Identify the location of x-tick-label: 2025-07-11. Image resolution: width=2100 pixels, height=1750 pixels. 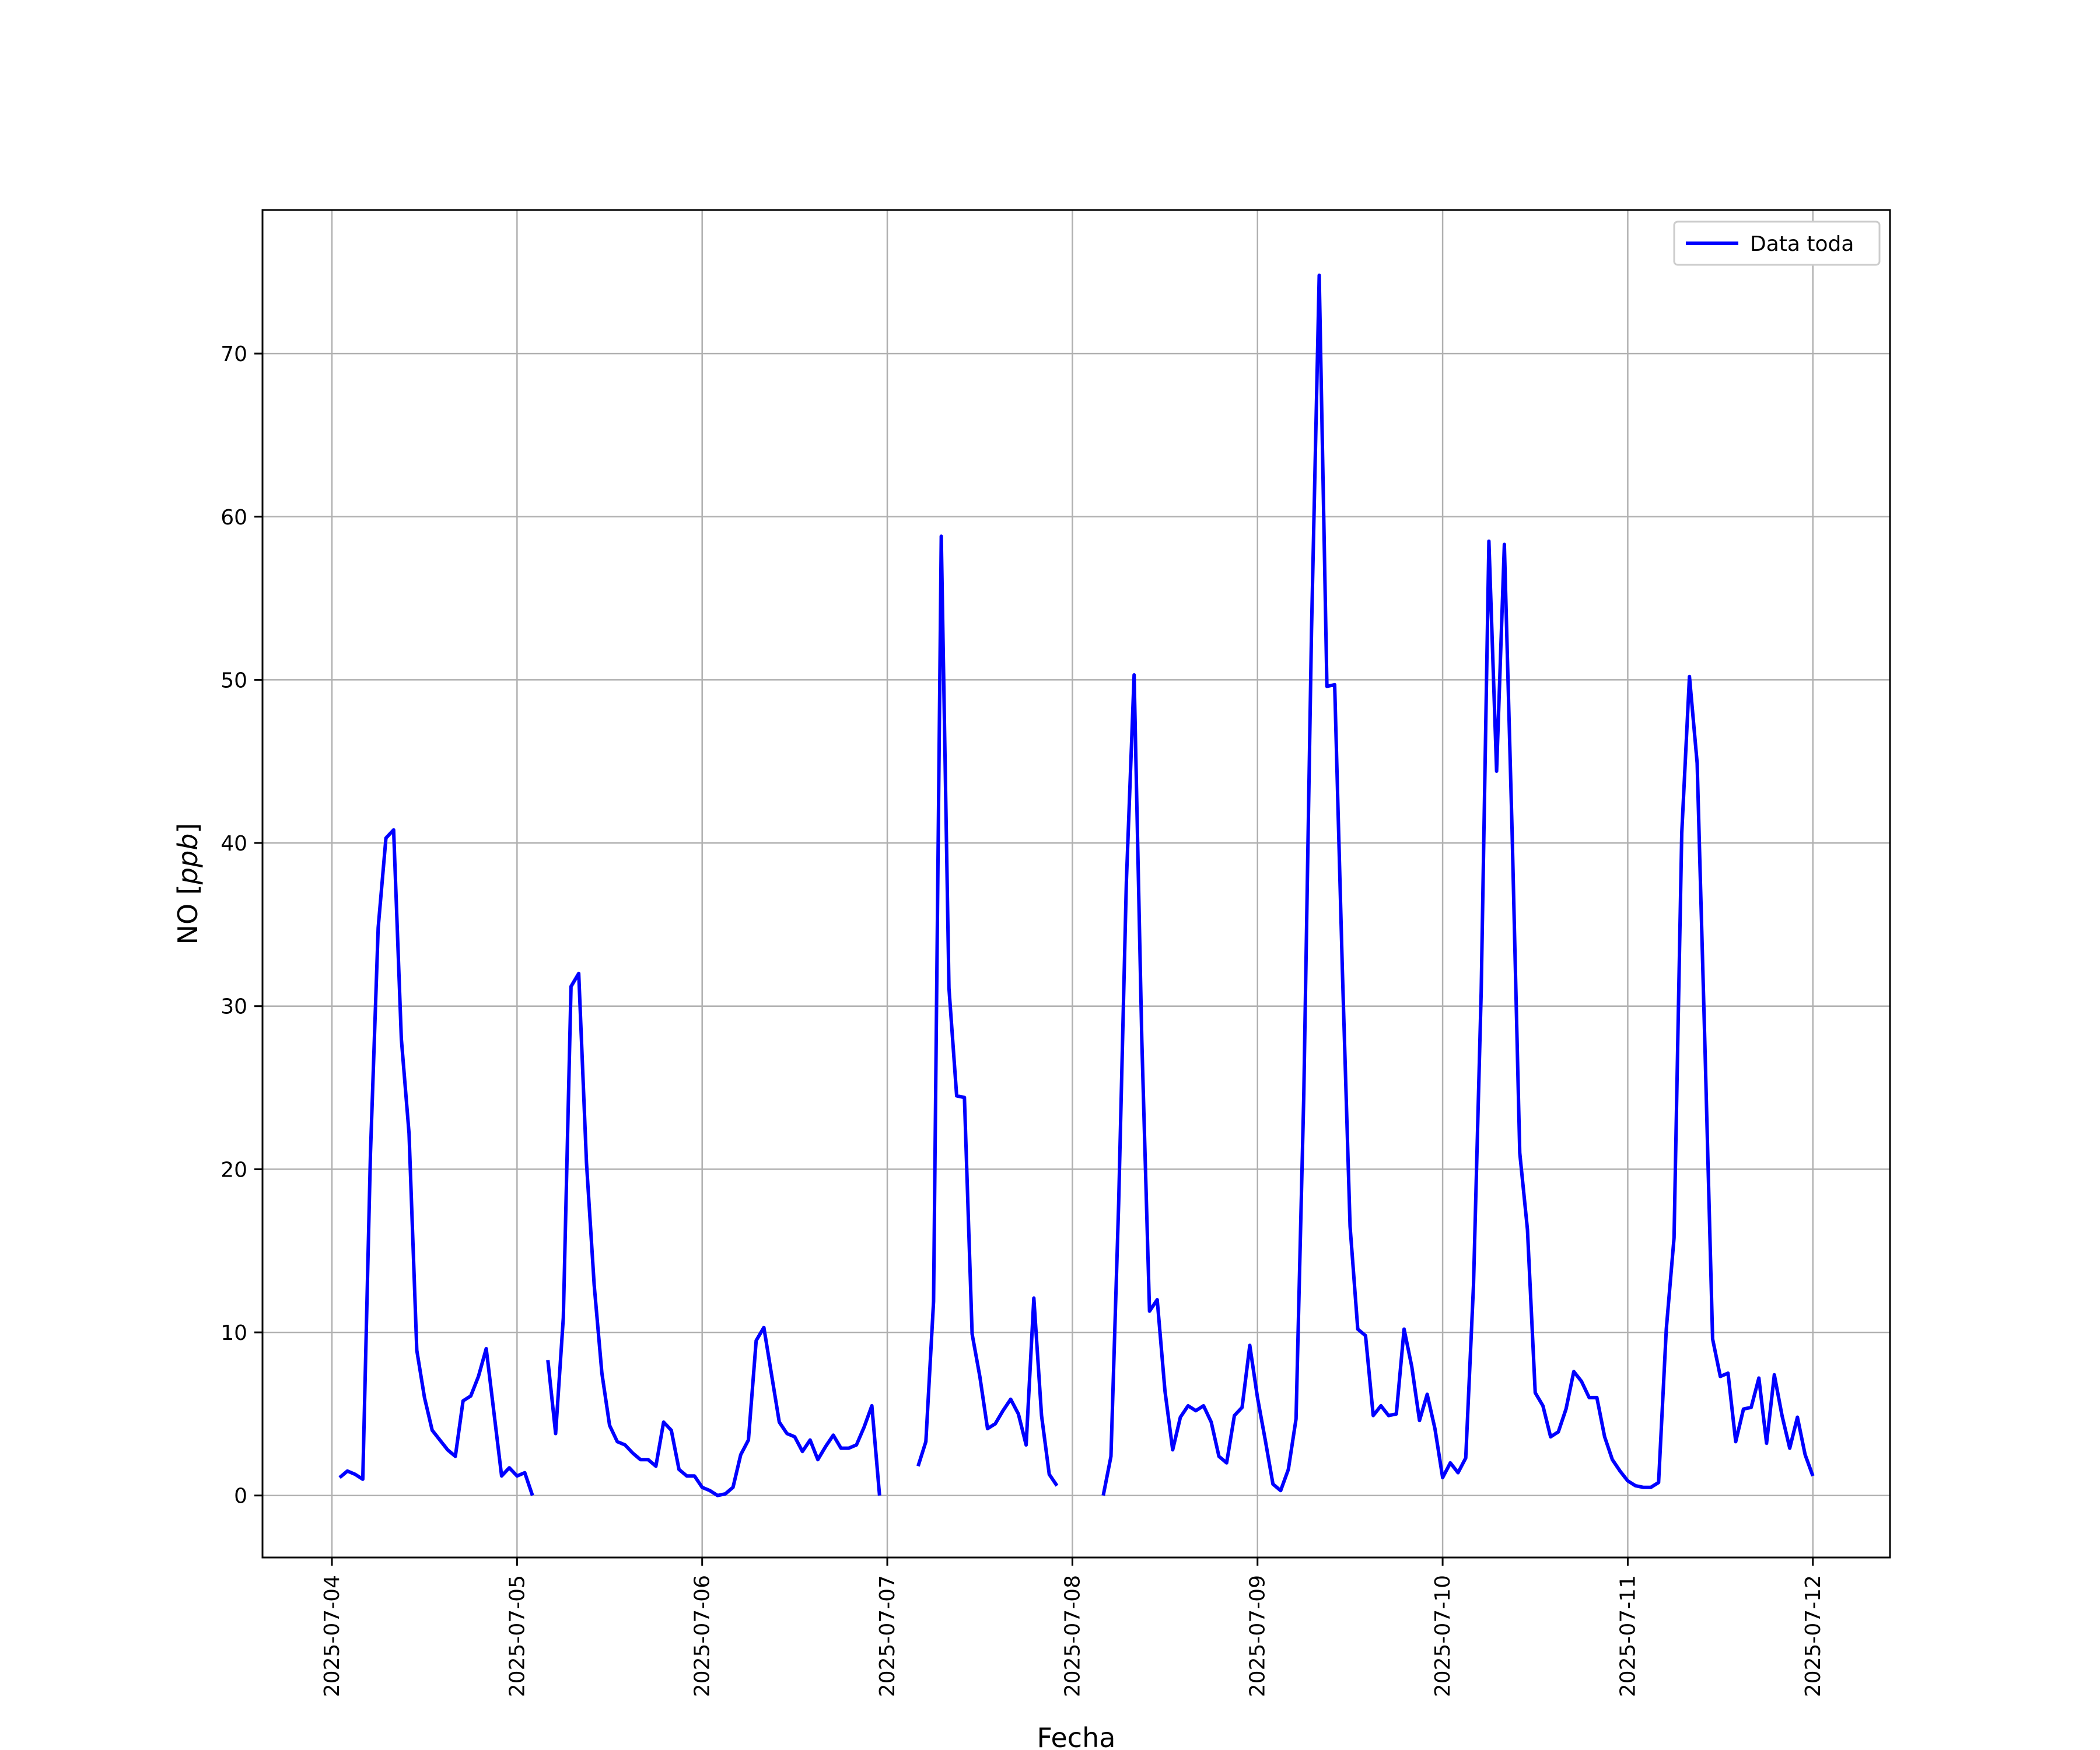
(1628, 1636).